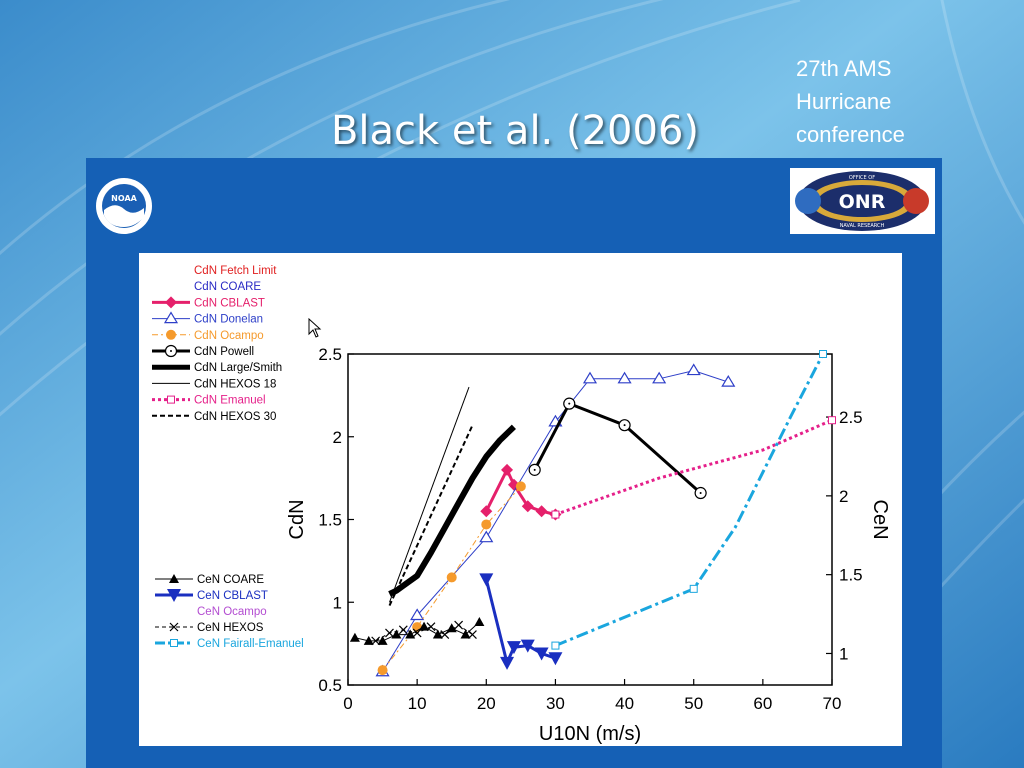  Describe the element at coordinates (124, 198) in the screenshot. I see `noaa-logo-text: NOAA` at that location.